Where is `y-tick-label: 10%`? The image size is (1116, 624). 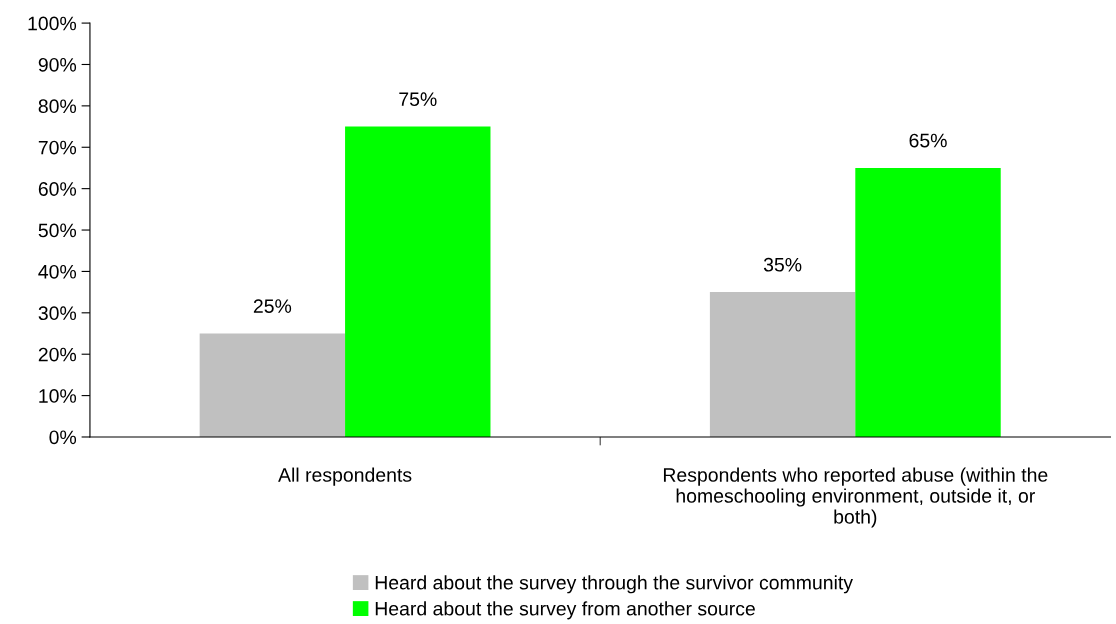 y-tick-label: 10% is located at coordinates (58, 396).